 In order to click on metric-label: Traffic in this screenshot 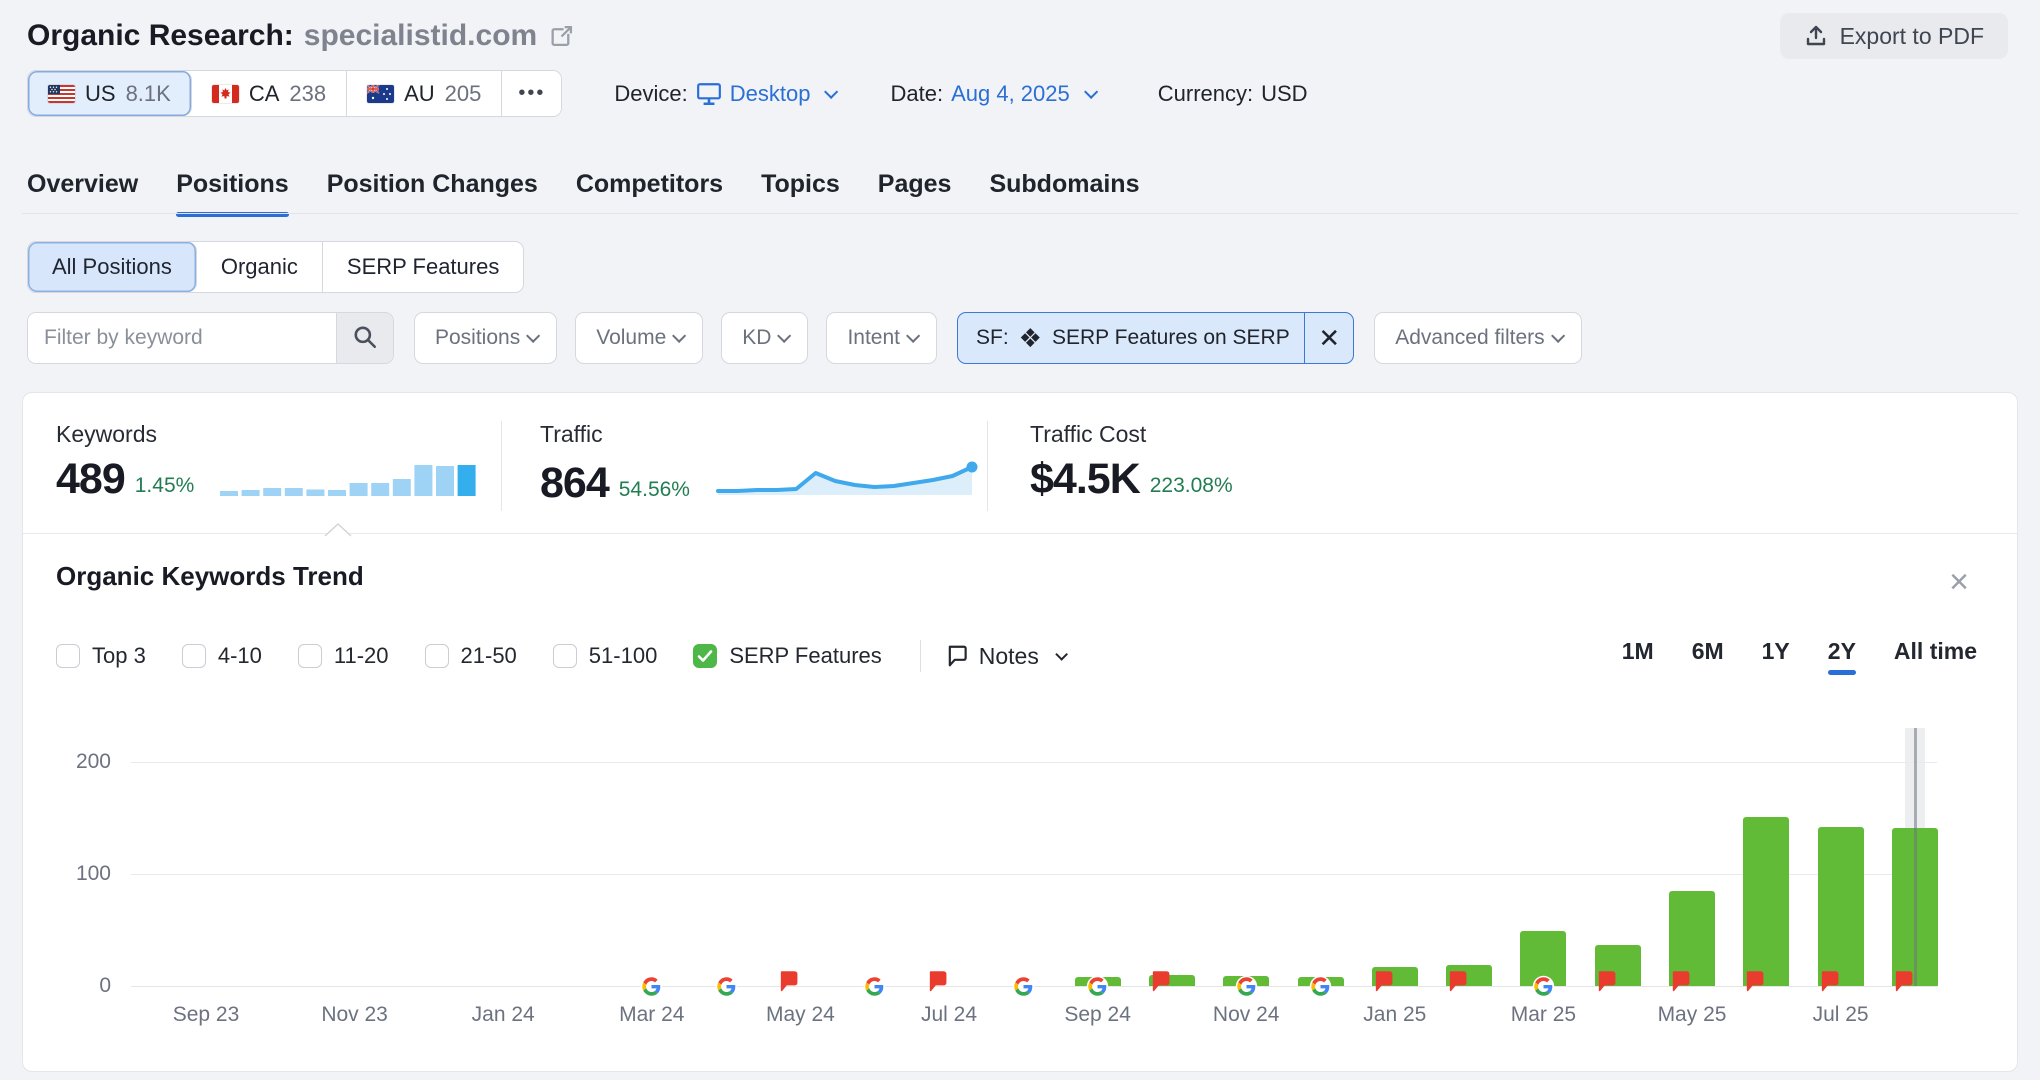, I will do `click(571, 434)`.